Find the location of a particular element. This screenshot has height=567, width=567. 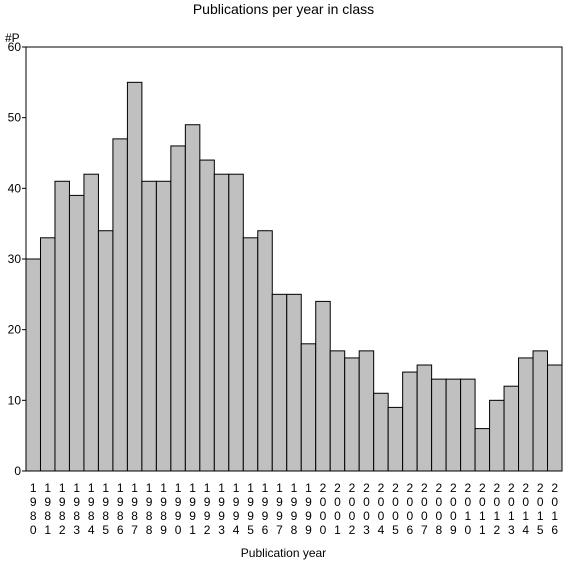

bar-1989 is located at coordinates (163, 326).